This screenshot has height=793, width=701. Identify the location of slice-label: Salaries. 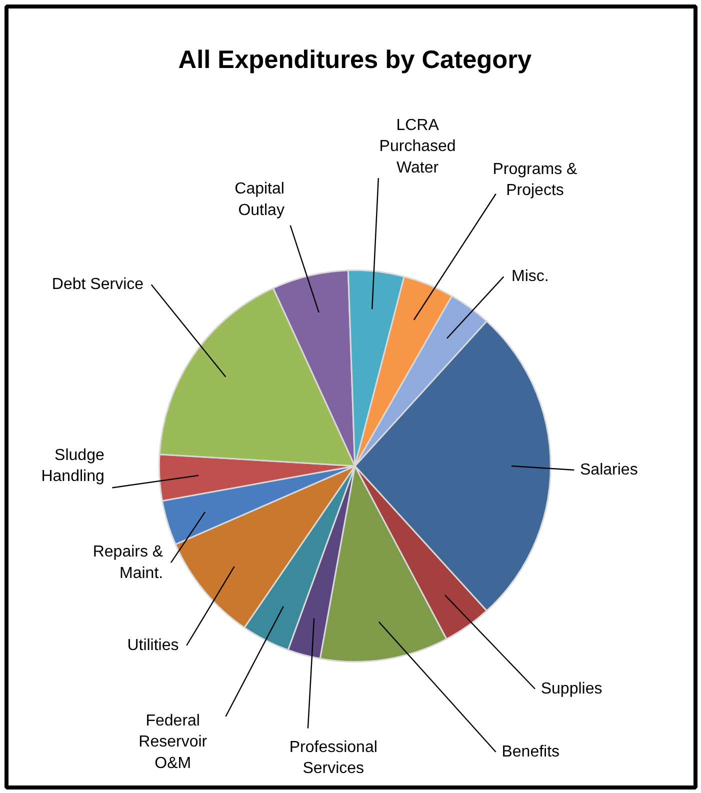
(609, 469).